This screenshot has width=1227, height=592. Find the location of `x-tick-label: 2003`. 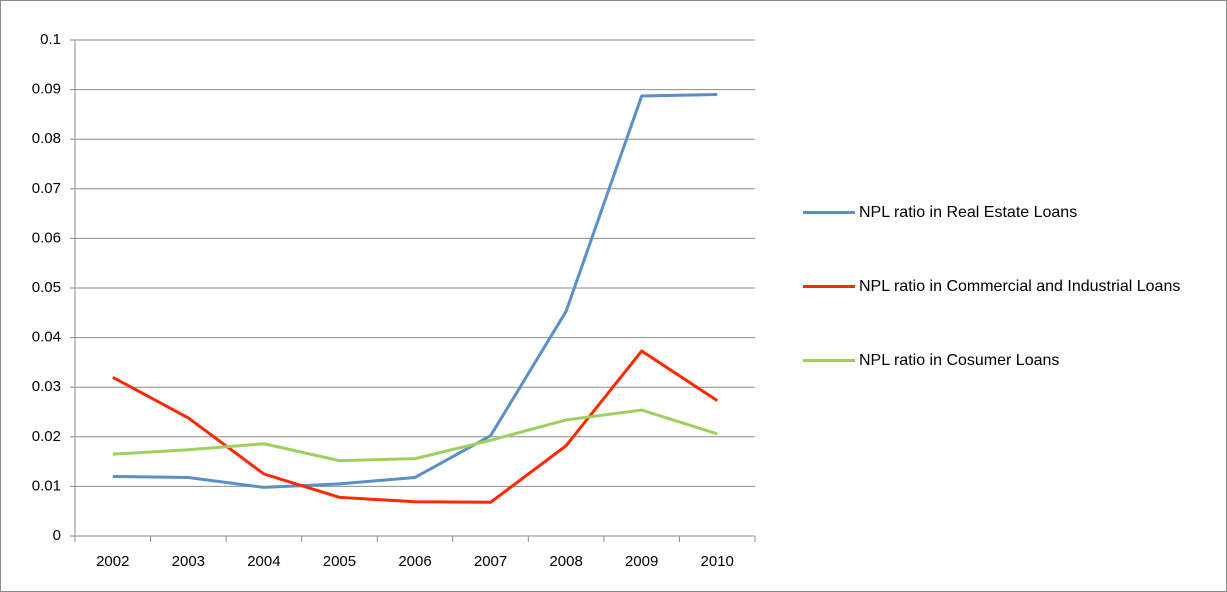

x-tick-label: 2003 is located at coordinates (188, 561).